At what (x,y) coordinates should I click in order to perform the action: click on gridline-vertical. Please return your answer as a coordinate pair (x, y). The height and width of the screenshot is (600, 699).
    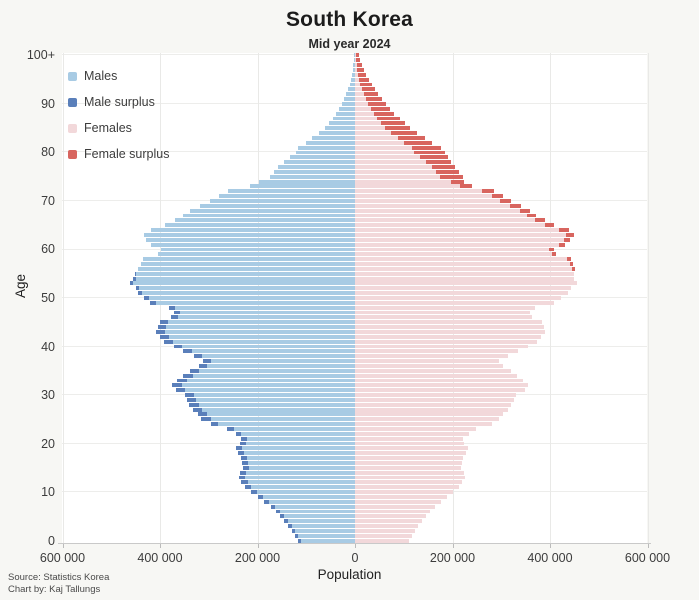
    Looking at the image, I should click on (63, 298).